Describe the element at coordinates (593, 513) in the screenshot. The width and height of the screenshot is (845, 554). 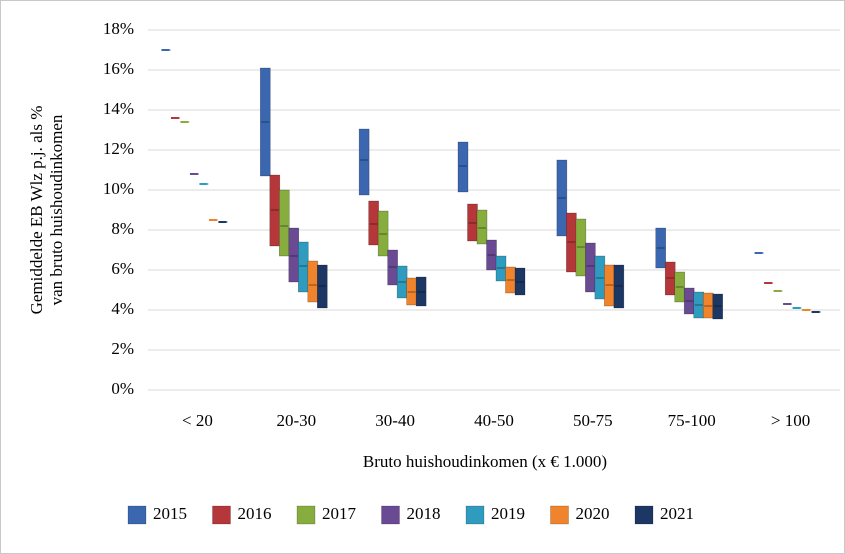
I see `legend-label: 2020` at that location.